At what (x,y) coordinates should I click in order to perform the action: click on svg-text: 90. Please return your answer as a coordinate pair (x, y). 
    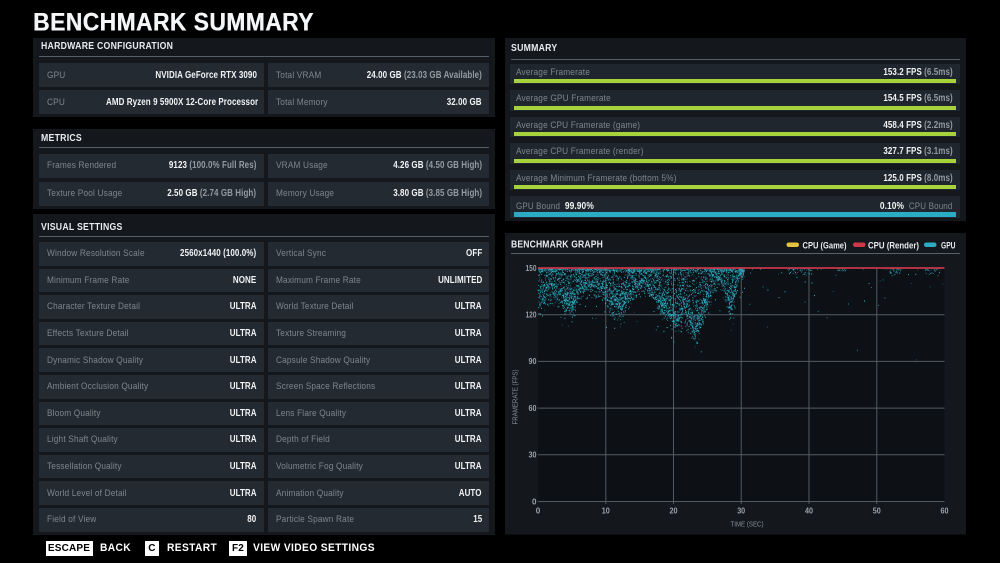
    Looking at the image, I should click on (533, 361).